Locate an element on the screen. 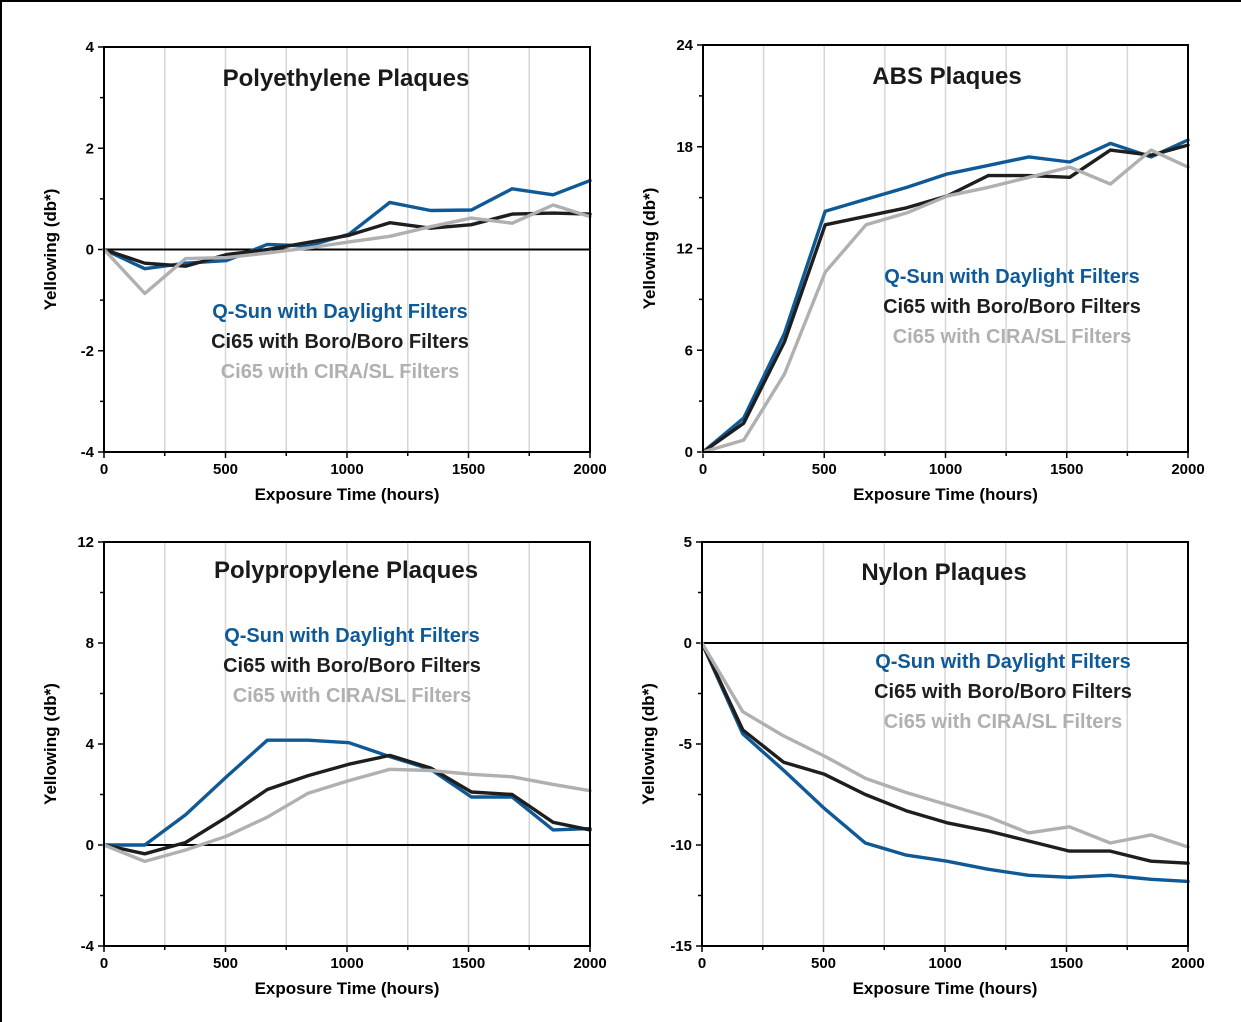 Image resolution: width=1241 pixels, height=1022 pixels. y-tick-label: -2 is located at coordinates (87, 351).